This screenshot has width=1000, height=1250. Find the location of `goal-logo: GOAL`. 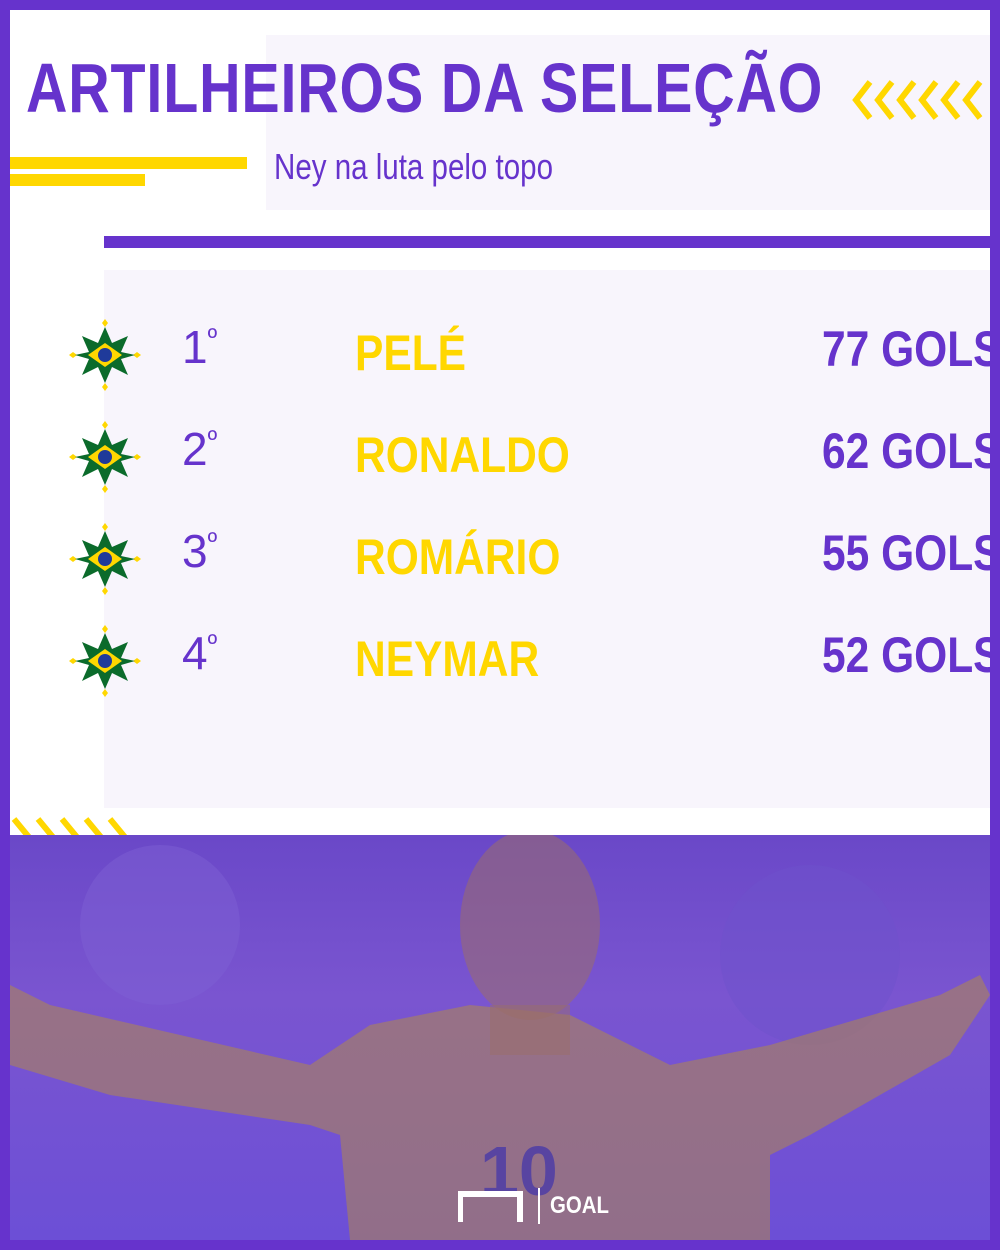

goal-logo: GOAL is located at coordinates (538, 1206).